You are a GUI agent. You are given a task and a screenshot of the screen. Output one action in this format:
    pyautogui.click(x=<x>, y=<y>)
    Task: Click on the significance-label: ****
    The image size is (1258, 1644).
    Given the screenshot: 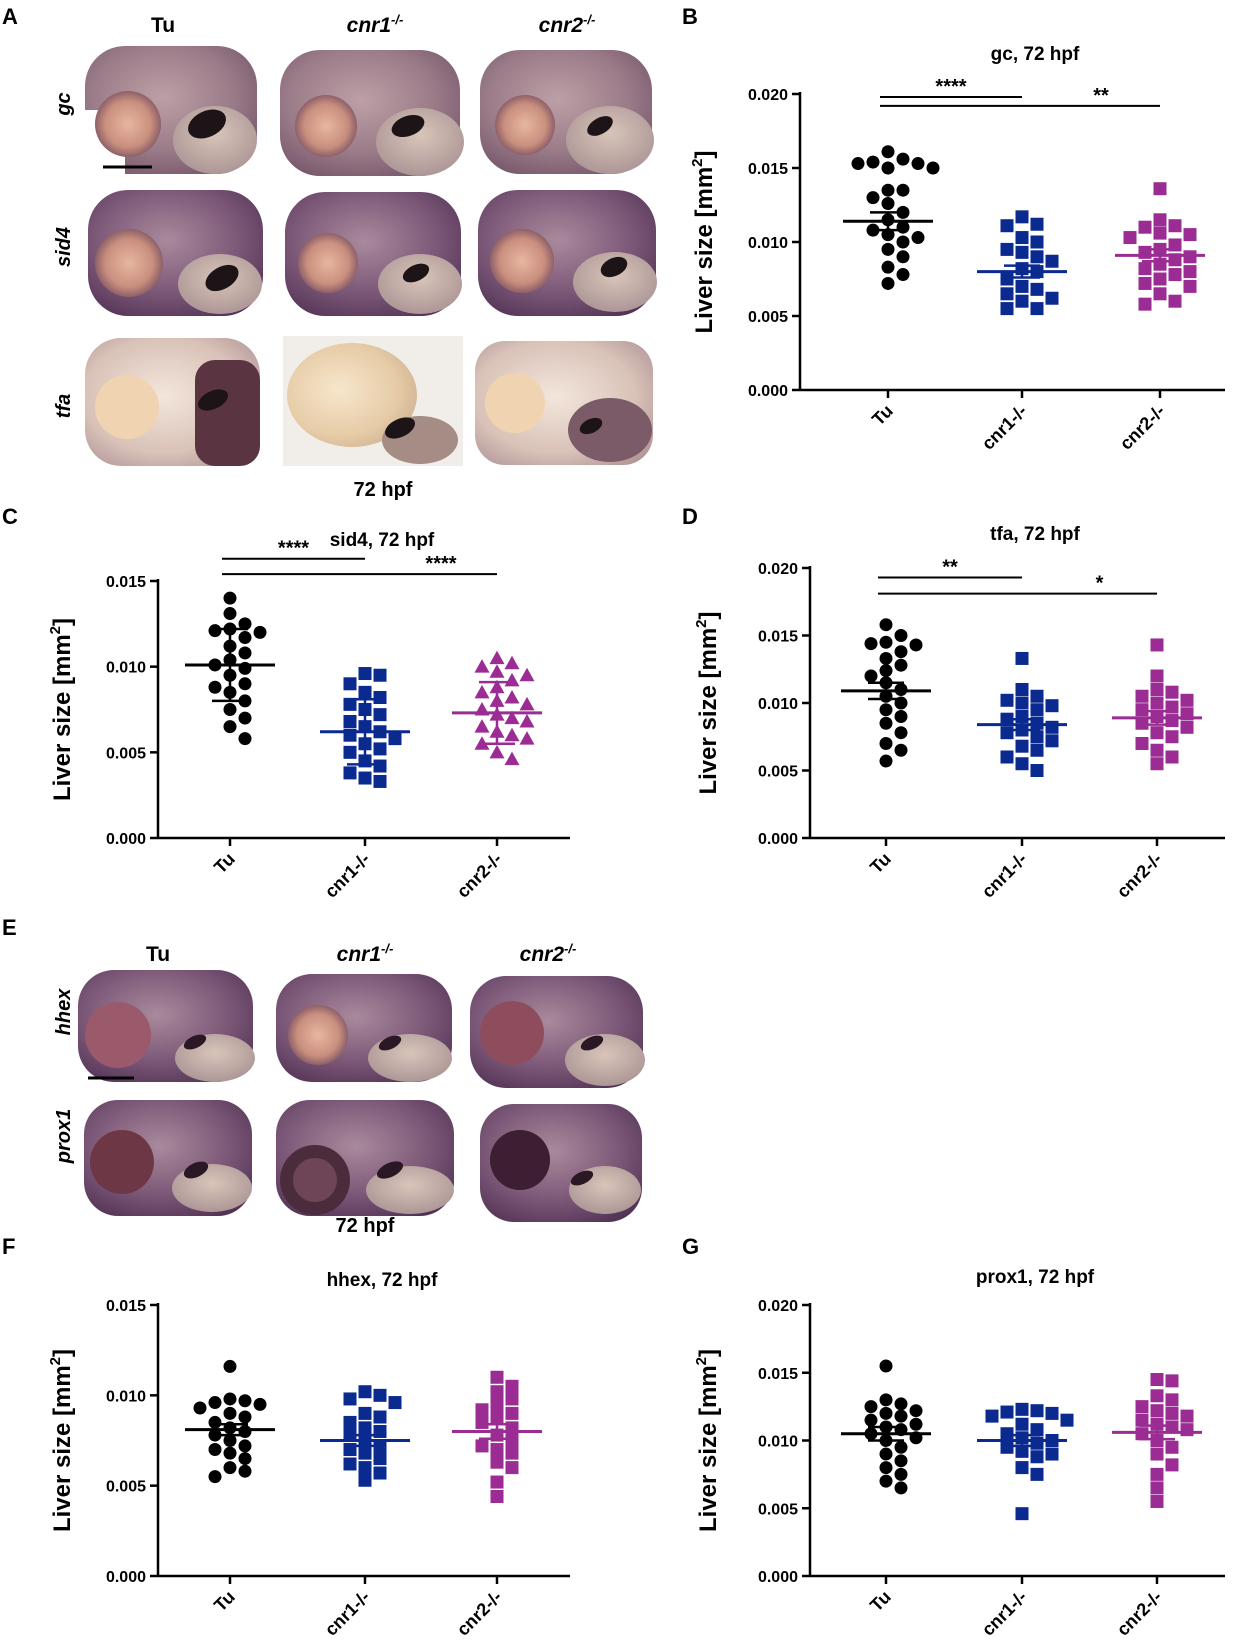 What is the action you would take?
    pyautogui.click(x=950, y=87)
    